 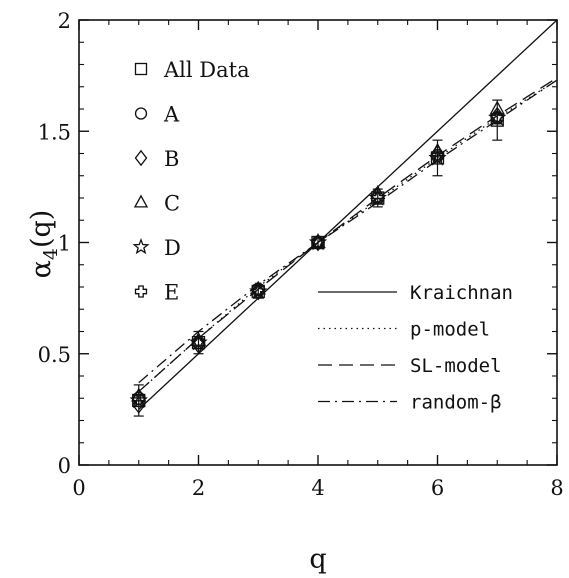 I want to click on svg-text: α4(q), so click(x=44, y=244).